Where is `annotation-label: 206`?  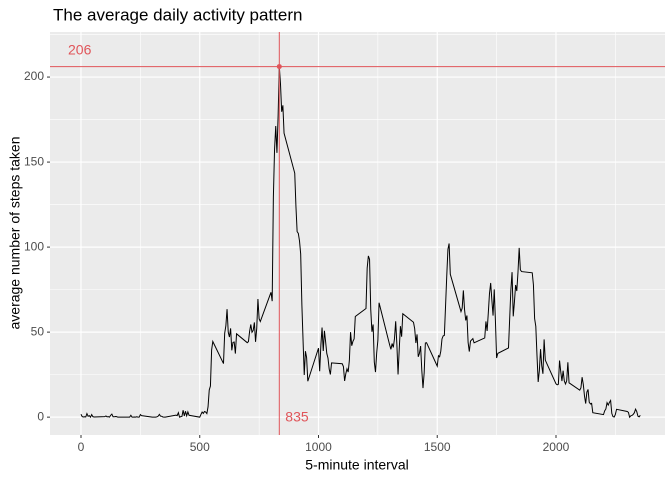
annotation-label: 206 is located at coordinates (80, 49).